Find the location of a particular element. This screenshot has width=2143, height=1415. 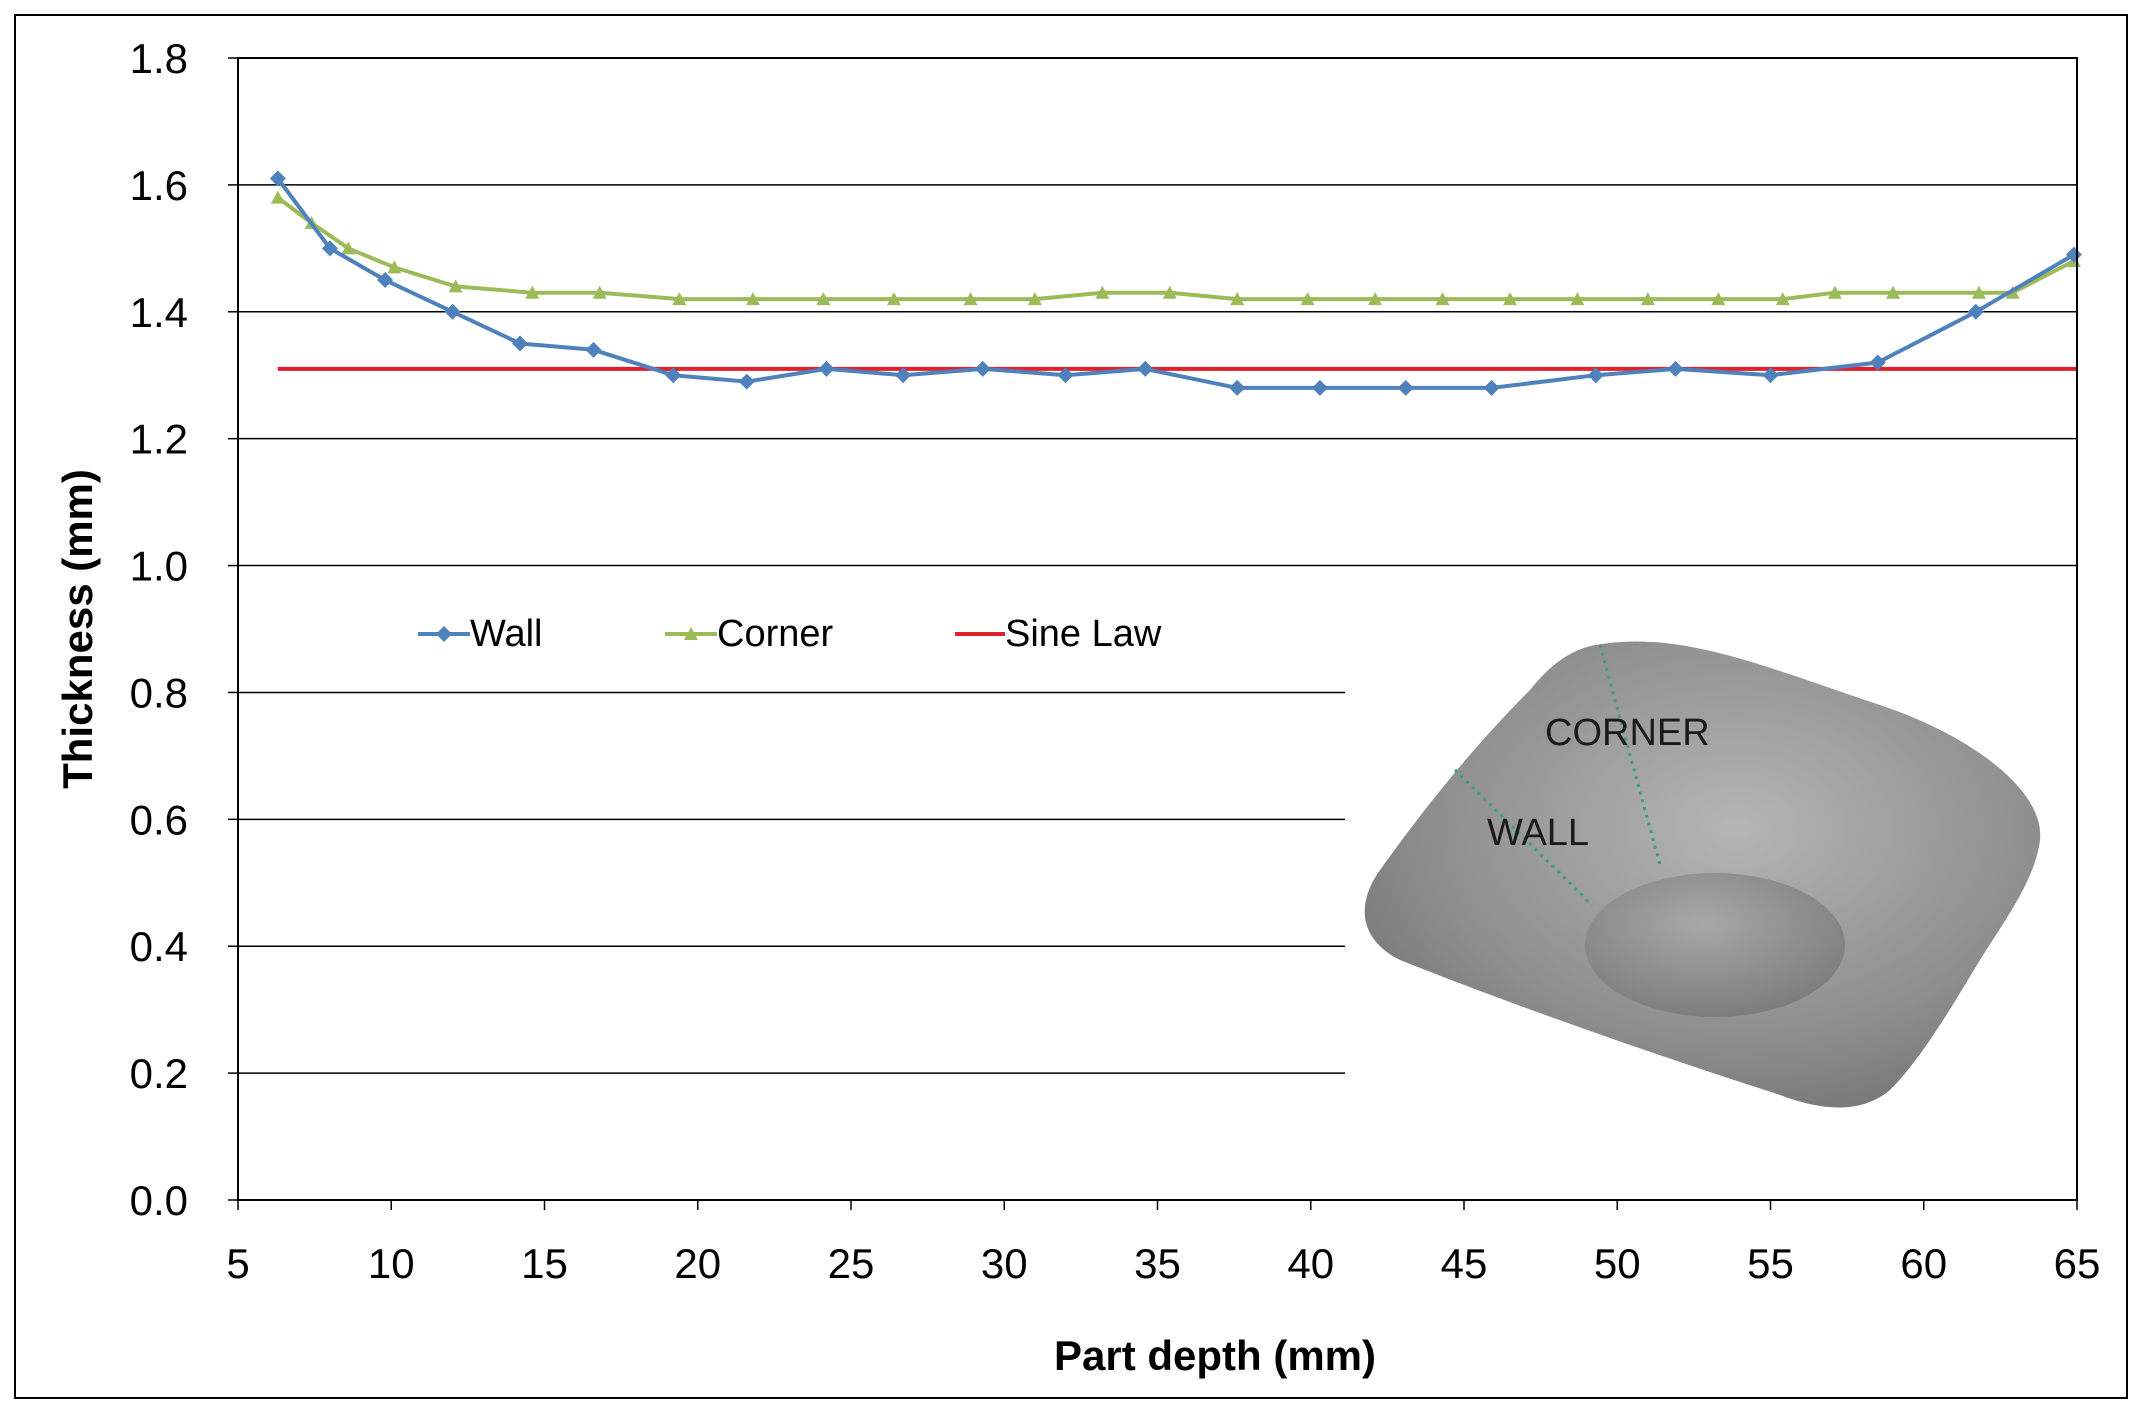

series-corner is located at coordinates (1175, 248).